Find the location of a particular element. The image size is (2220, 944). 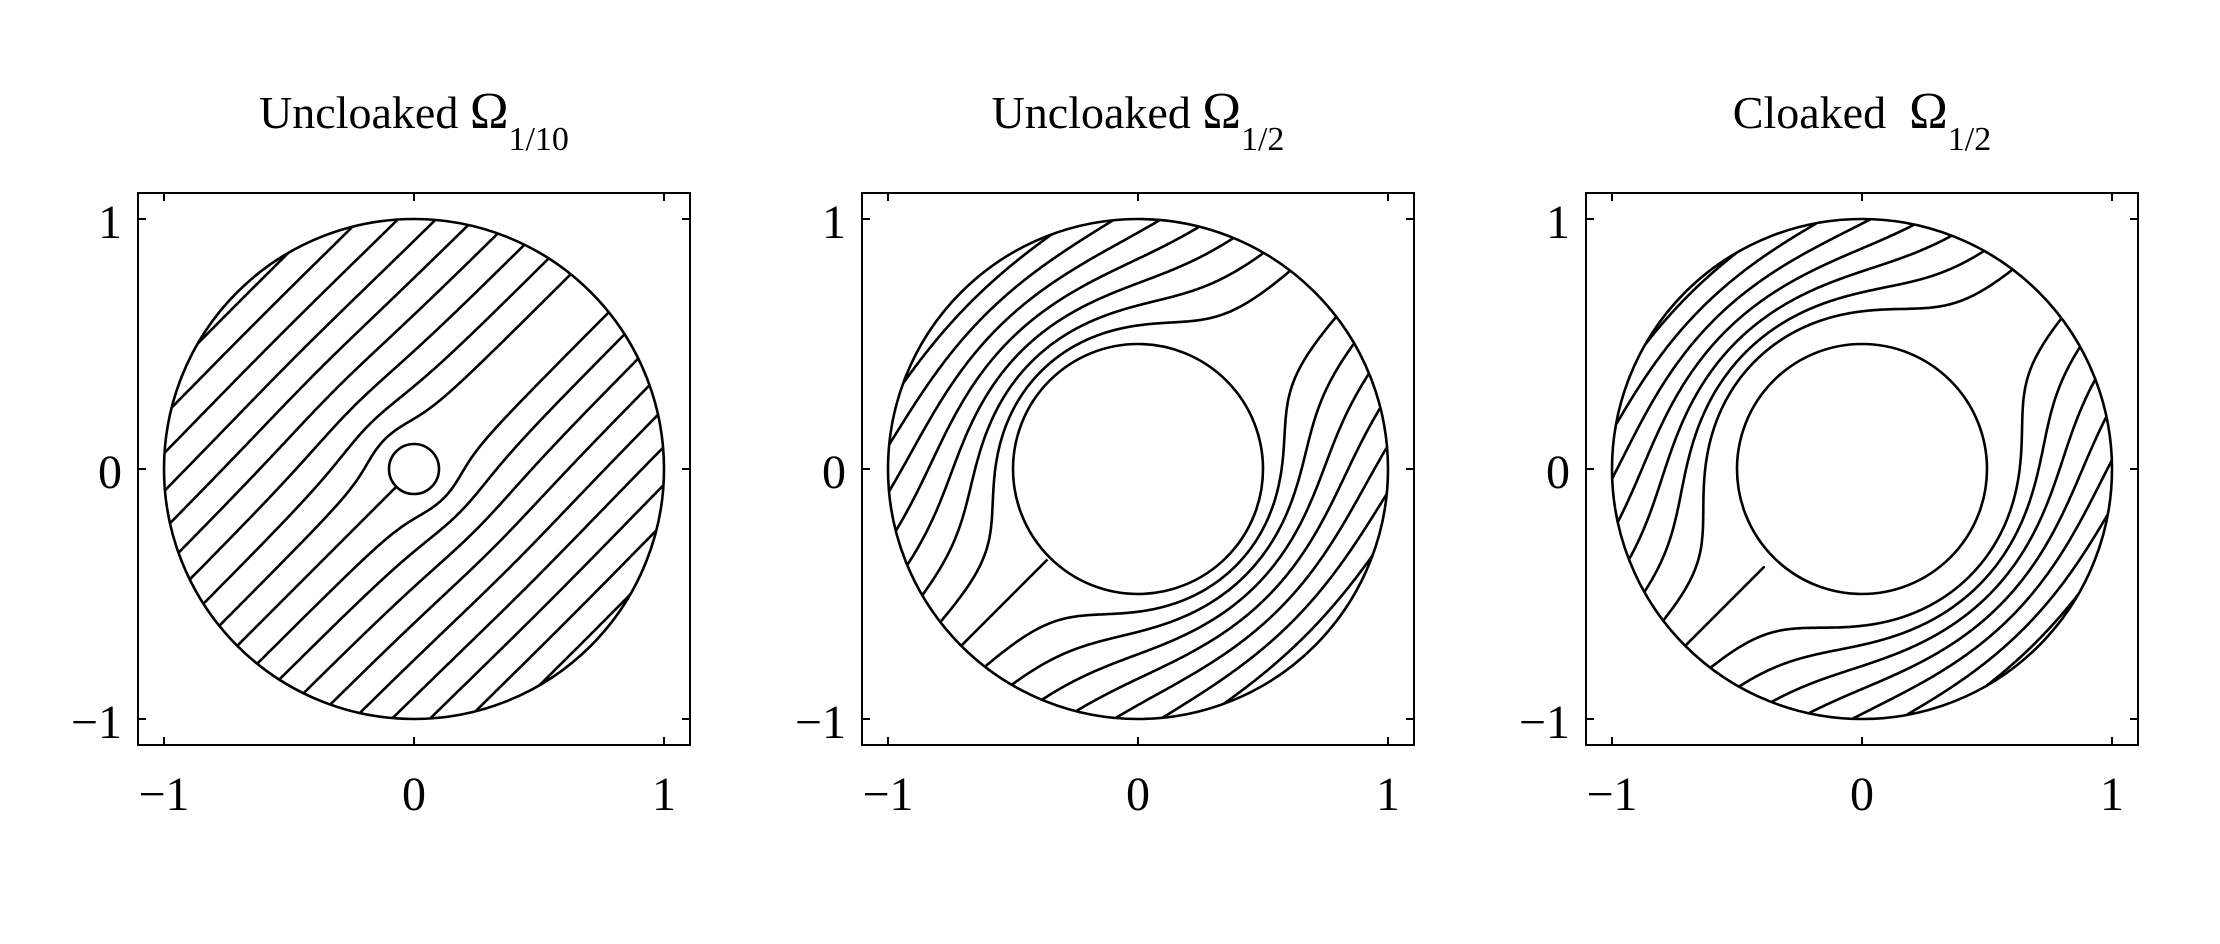

panel-3-ytick-1: 1 is located at coordinates (1558, 222).